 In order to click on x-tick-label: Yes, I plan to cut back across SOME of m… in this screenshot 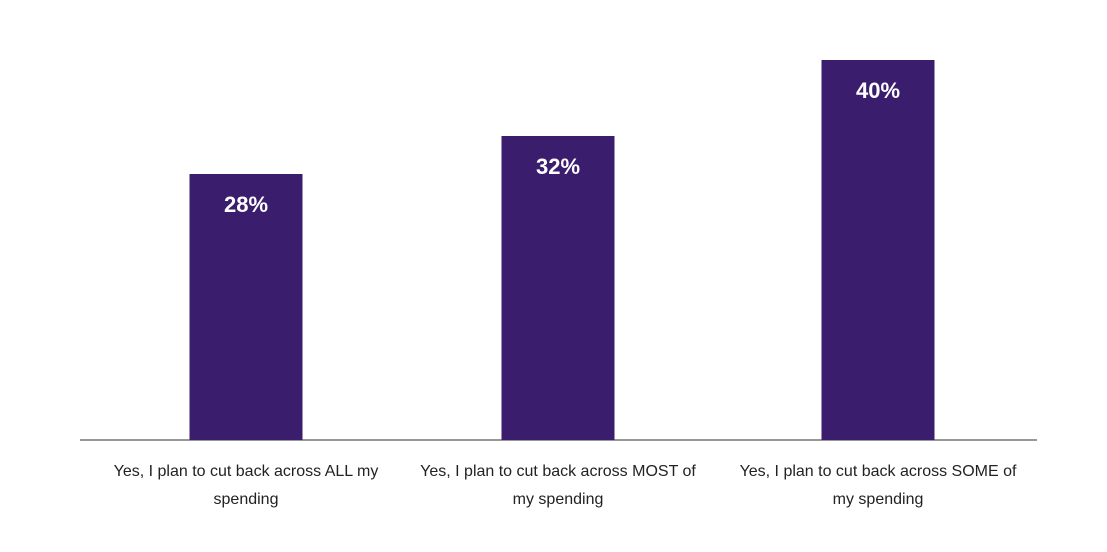, I will do `click(878, 485)`.